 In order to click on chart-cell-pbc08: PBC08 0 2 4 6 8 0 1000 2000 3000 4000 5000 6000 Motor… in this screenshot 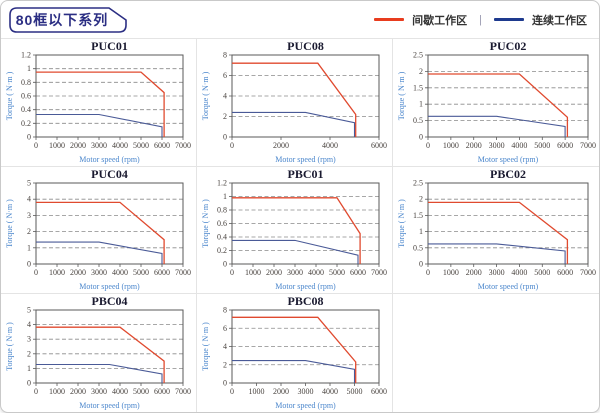, I will do `click(295, 353)`.